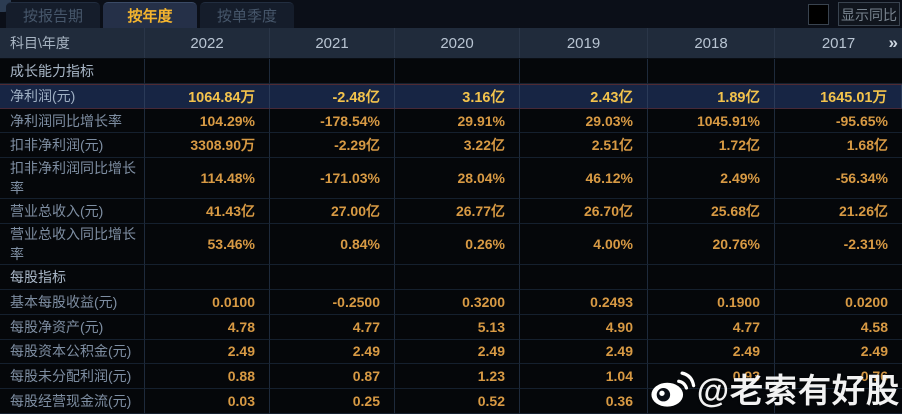 This screenshot has width=902, height=414. Describe the element at coordinates (332, 96) in the screenshot. I see `value-cell: -2.48亿` at that location.